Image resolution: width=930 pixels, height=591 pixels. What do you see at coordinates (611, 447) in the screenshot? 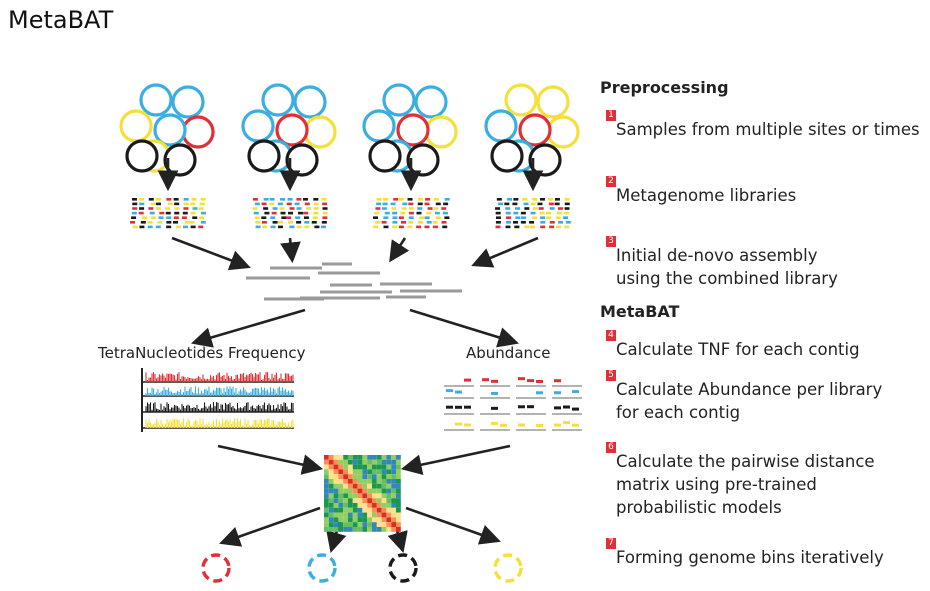
I see `step-number-badge: 6` at bounding box center [611, 447].